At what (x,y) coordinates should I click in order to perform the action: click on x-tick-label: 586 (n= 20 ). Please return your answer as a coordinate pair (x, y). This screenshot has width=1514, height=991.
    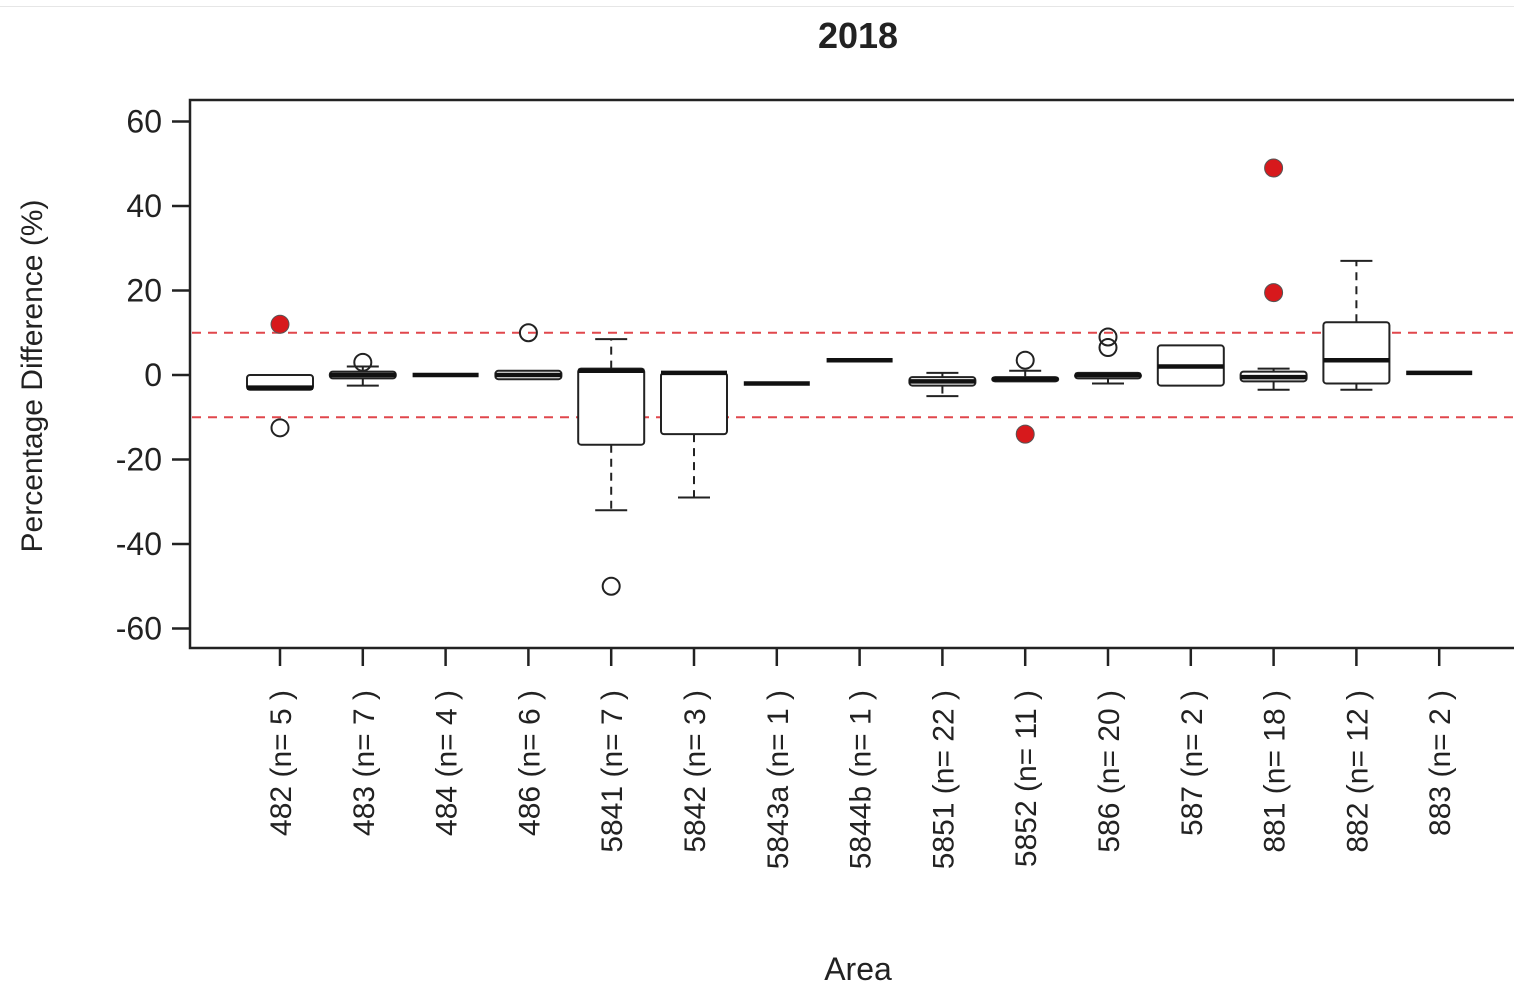
    Looking at the image, I should click on (1109, 771).